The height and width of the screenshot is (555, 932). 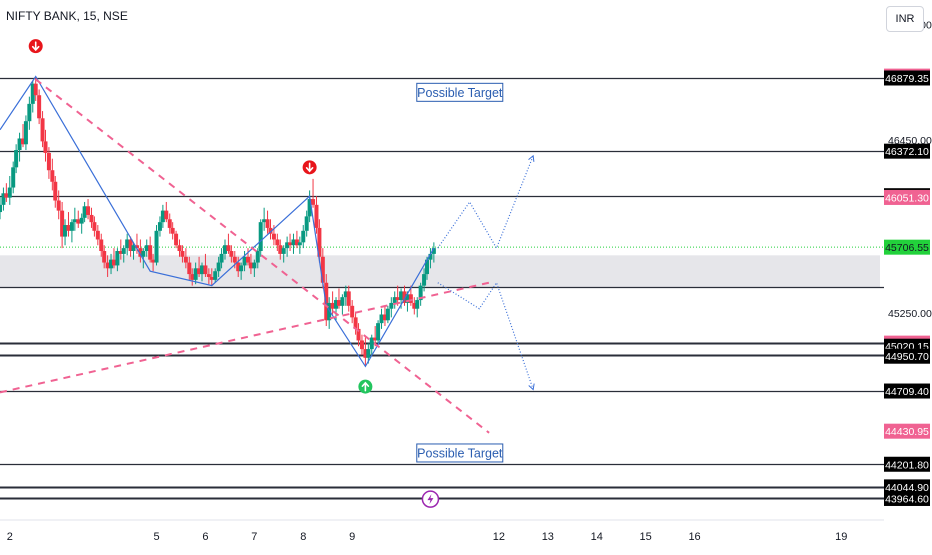 What do you see at coordinates (646, 537) in the screenshot?
I see `time-tick-label: 15` at bounding box center [646, 537].